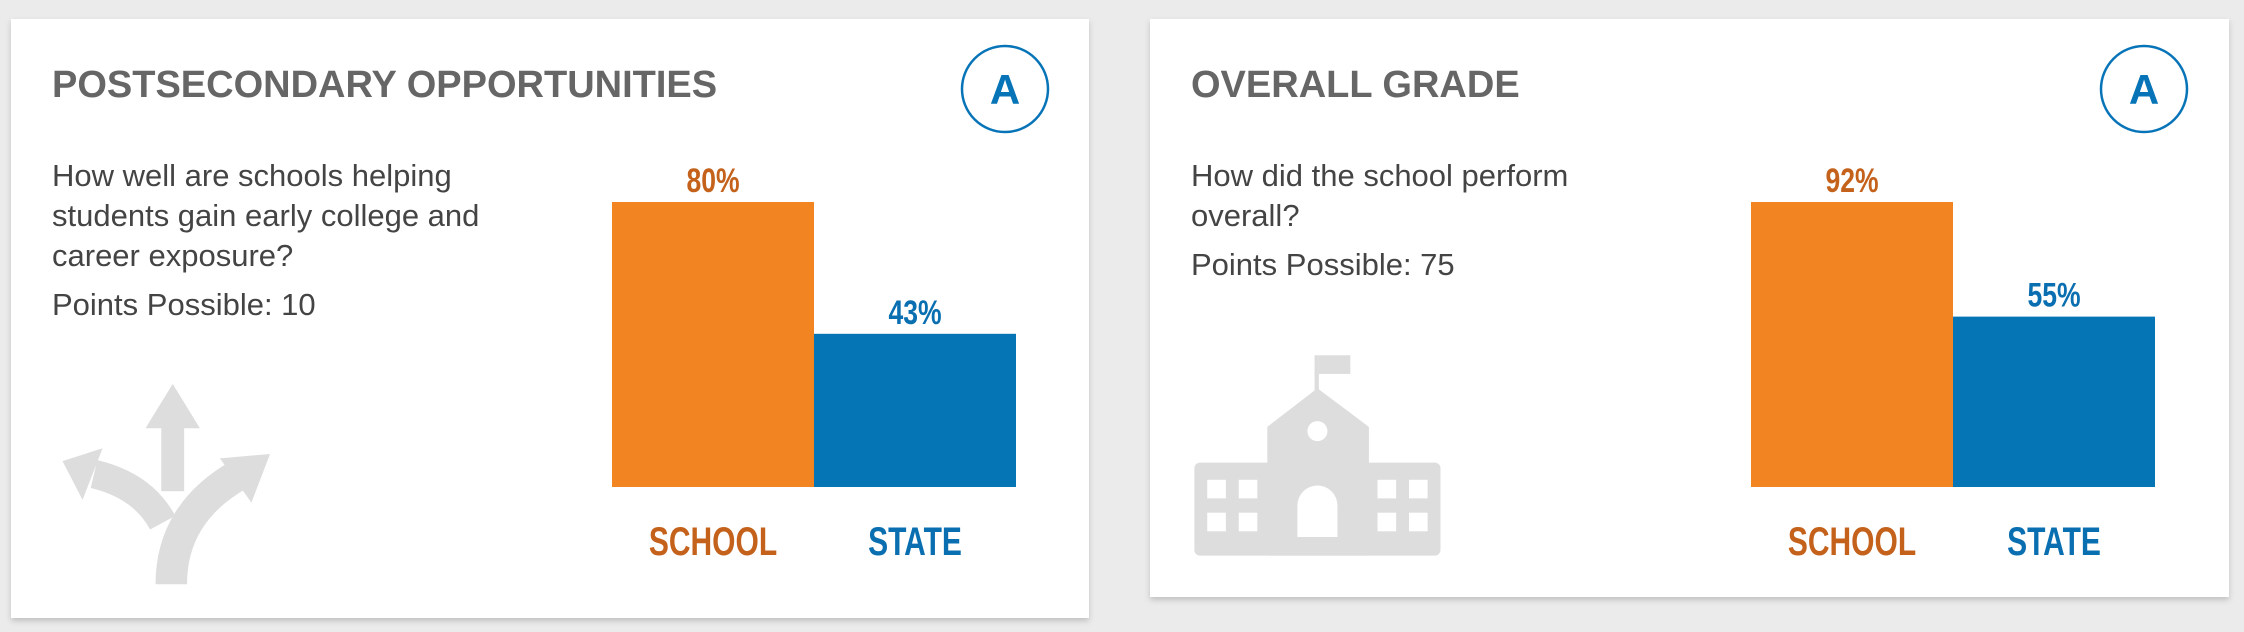  What do you see at coordinates (914, 313) in the screenshot?
I see `value-label: 43%` at bounding box center [914, 313].